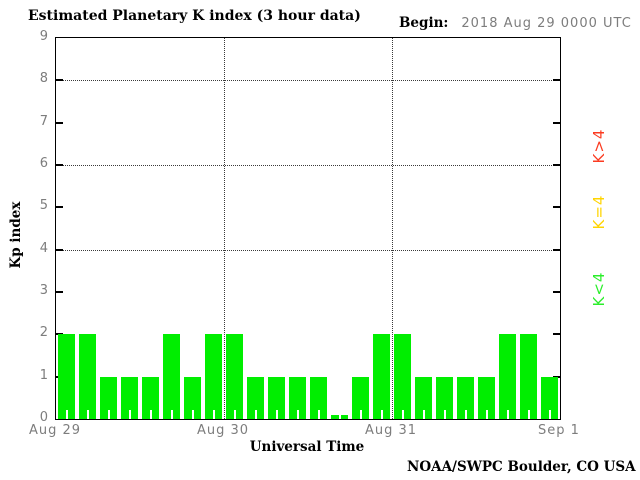  Describe the element at coordinates (16, 235) in the screenshot. I see `y-axis-title: Kp index` at that location.